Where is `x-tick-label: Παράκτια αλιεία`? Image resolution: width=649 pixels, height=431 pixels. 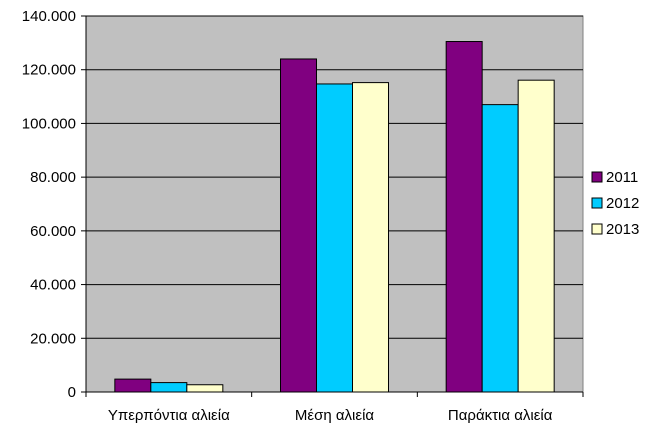 x-tick-label: Παράκτια αλιεία is located at coordinates (500, 415).